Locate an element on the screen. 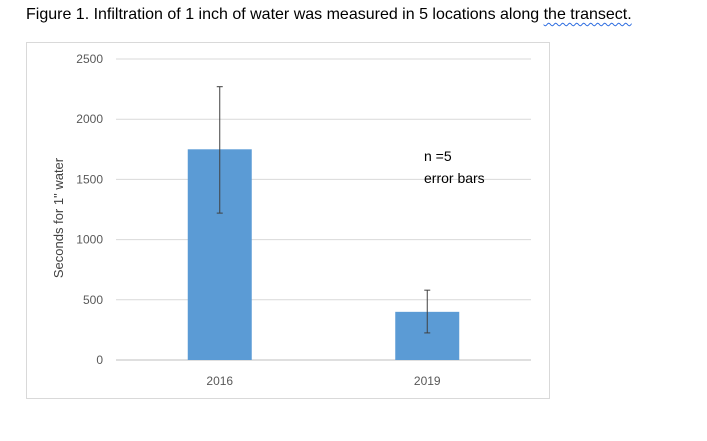  y-tick-label: 0 is located at coordinates (99, 360).